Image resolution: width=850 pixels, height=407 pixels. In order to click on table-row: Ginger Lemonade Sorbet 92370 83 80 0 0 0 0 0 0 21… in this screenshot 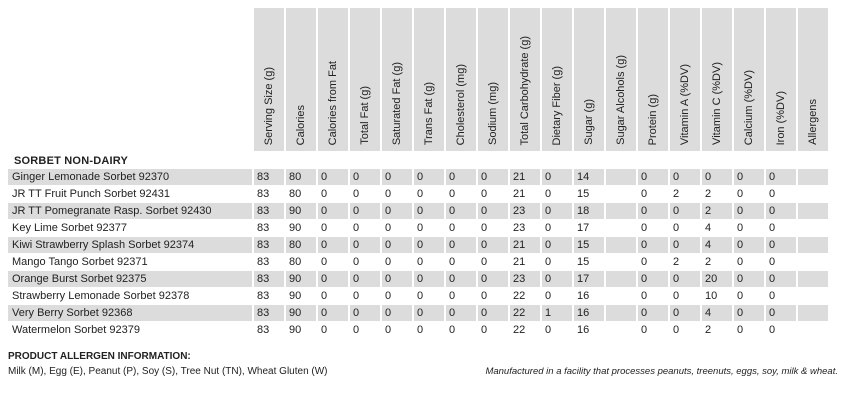, I will do `click(419, 177)`.